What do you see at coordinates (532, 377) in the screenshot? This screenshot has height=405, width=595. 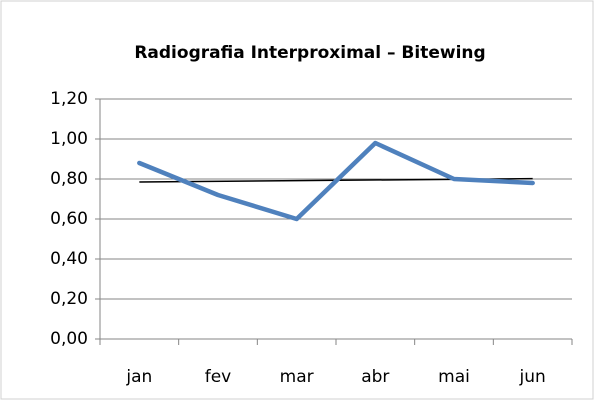 I see `x-tick-label: jun` at bounding box center [532, 377].